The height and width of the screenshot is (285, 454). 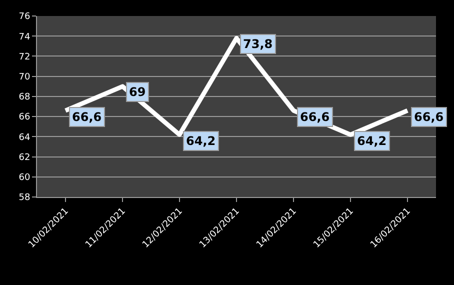 I want to click on y-tick-label: 72, so click(x=24, y=57).